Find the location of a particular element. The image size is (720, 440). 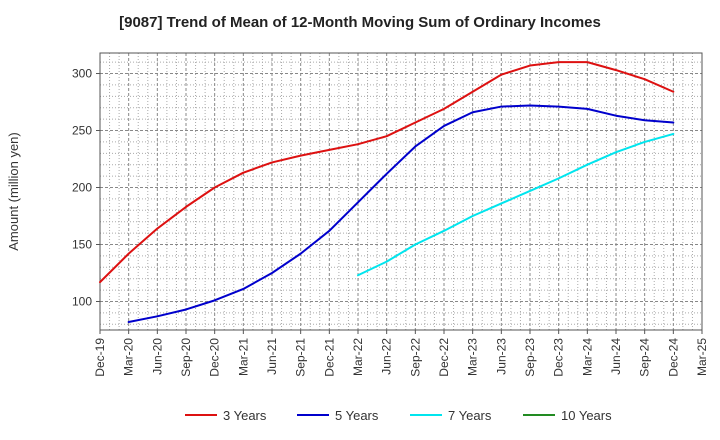

y-axis-title: Amount (million yen) is located at coordinates (13, 191).